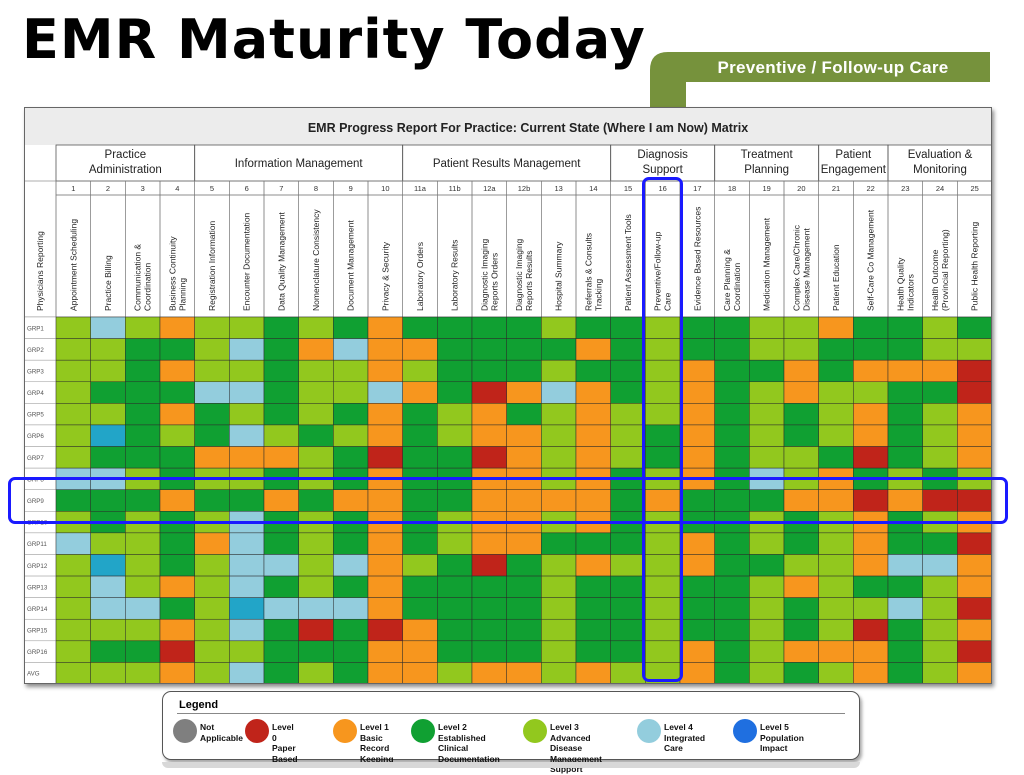 The height and width of the screenshot is (775, 1024). I want to click on column-name-label: Patient Assessment Tools, so click(628, 262).